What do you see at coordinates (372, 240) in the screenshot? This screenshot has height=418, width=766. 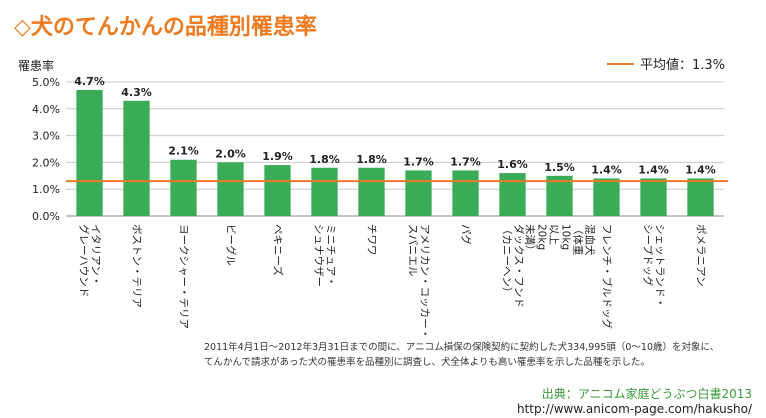 I see `category-label: チワワ` at bounding box center [372, 240].